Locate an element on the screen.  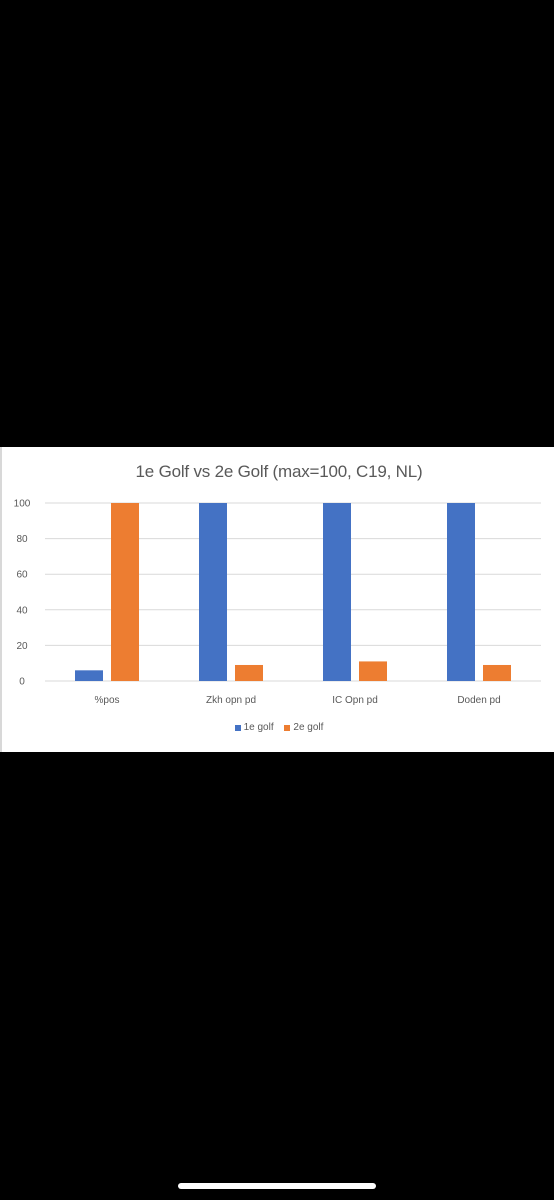
legend-item-series-2: 2e golf is located at coordinates (303, 727).